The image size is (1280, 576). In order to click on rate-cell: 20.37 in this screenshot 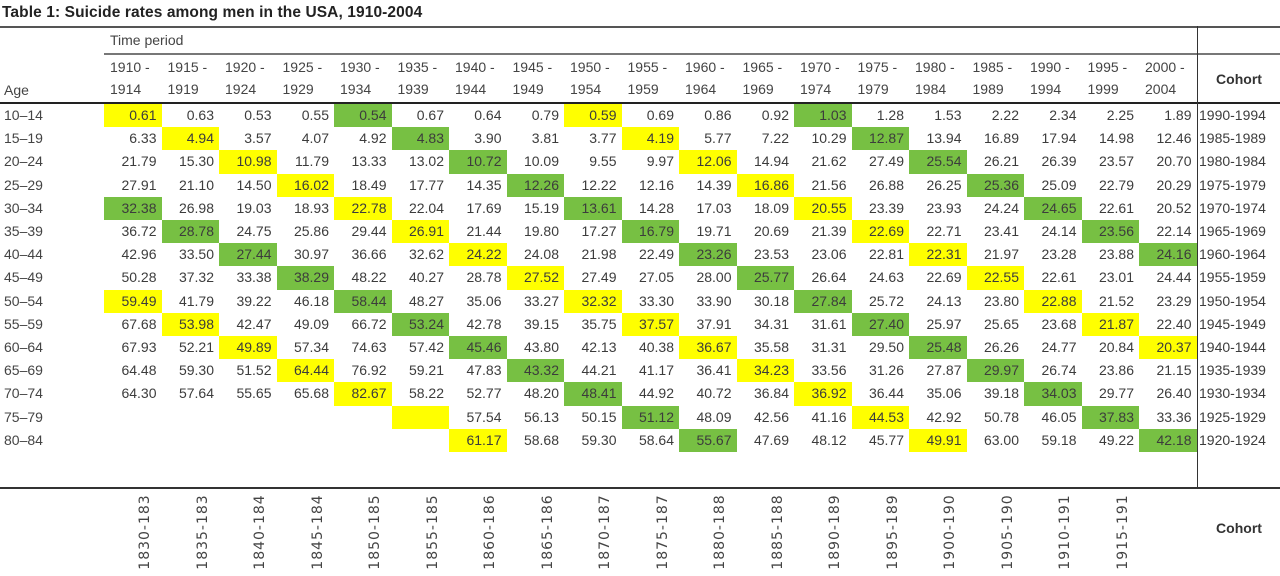, I will do `click(1168, 348)`.